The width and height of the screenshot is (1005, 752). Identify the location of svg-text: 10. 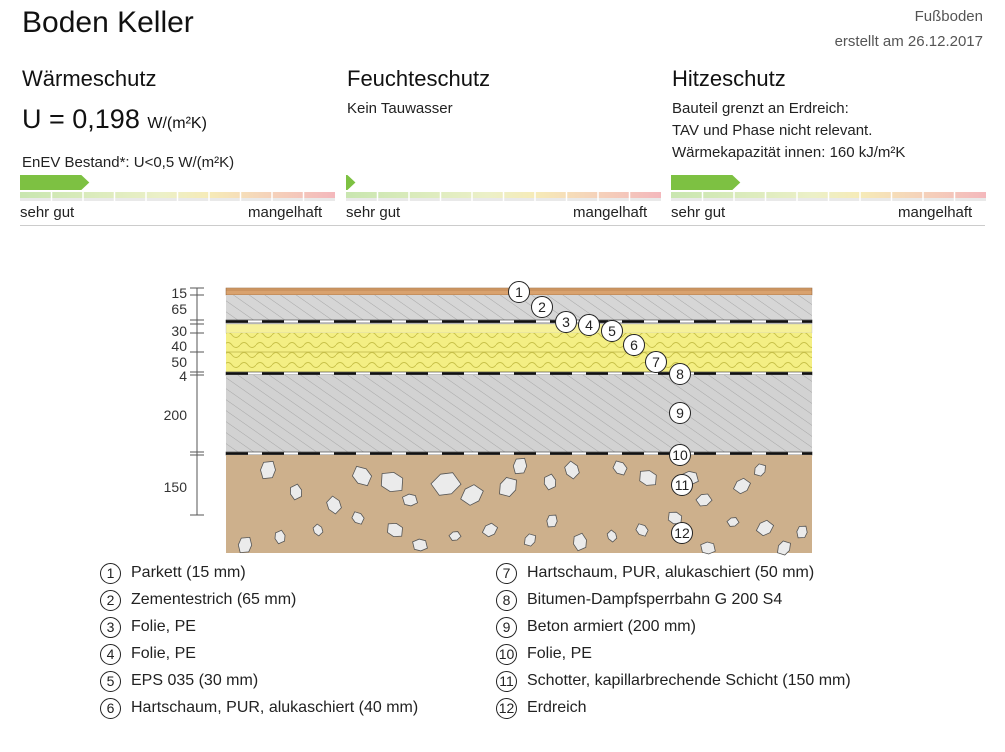
(680, 455).